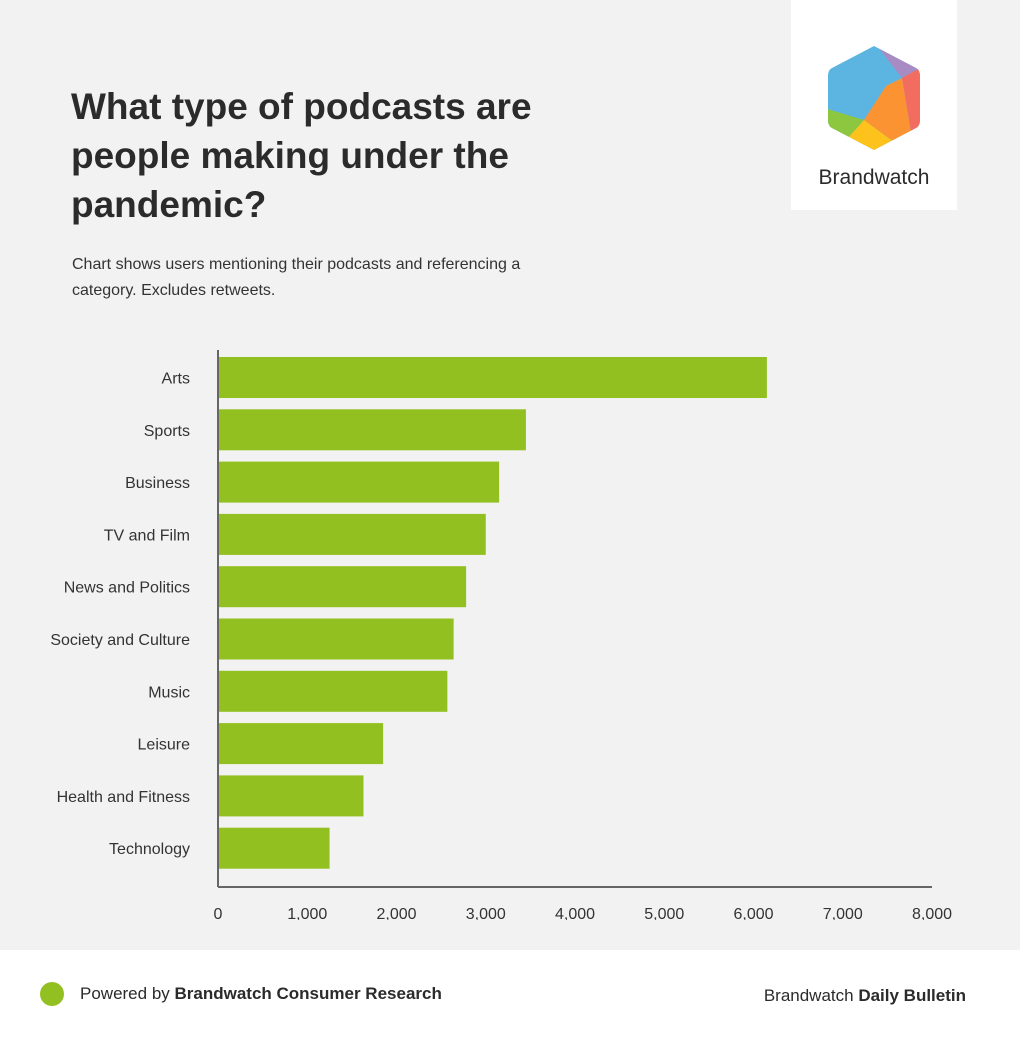 The image size is (1020, 1038). I want to click on category-label: Business, so click(157, 483).